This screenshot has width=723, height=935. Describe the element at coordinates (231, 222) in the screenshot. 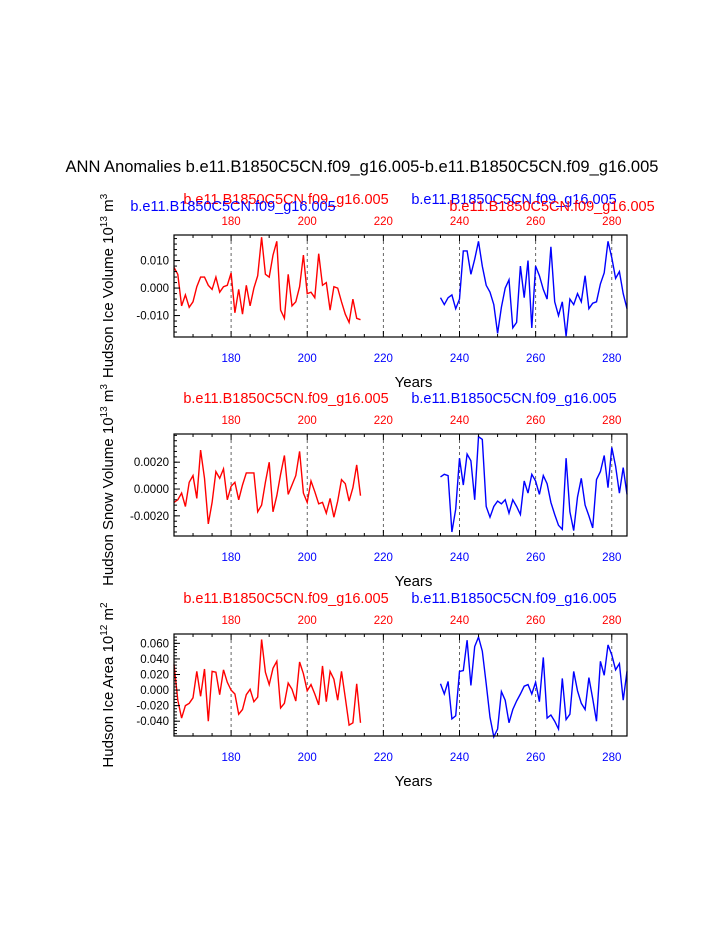

I see `x-tick-label-top: 180` at that location.